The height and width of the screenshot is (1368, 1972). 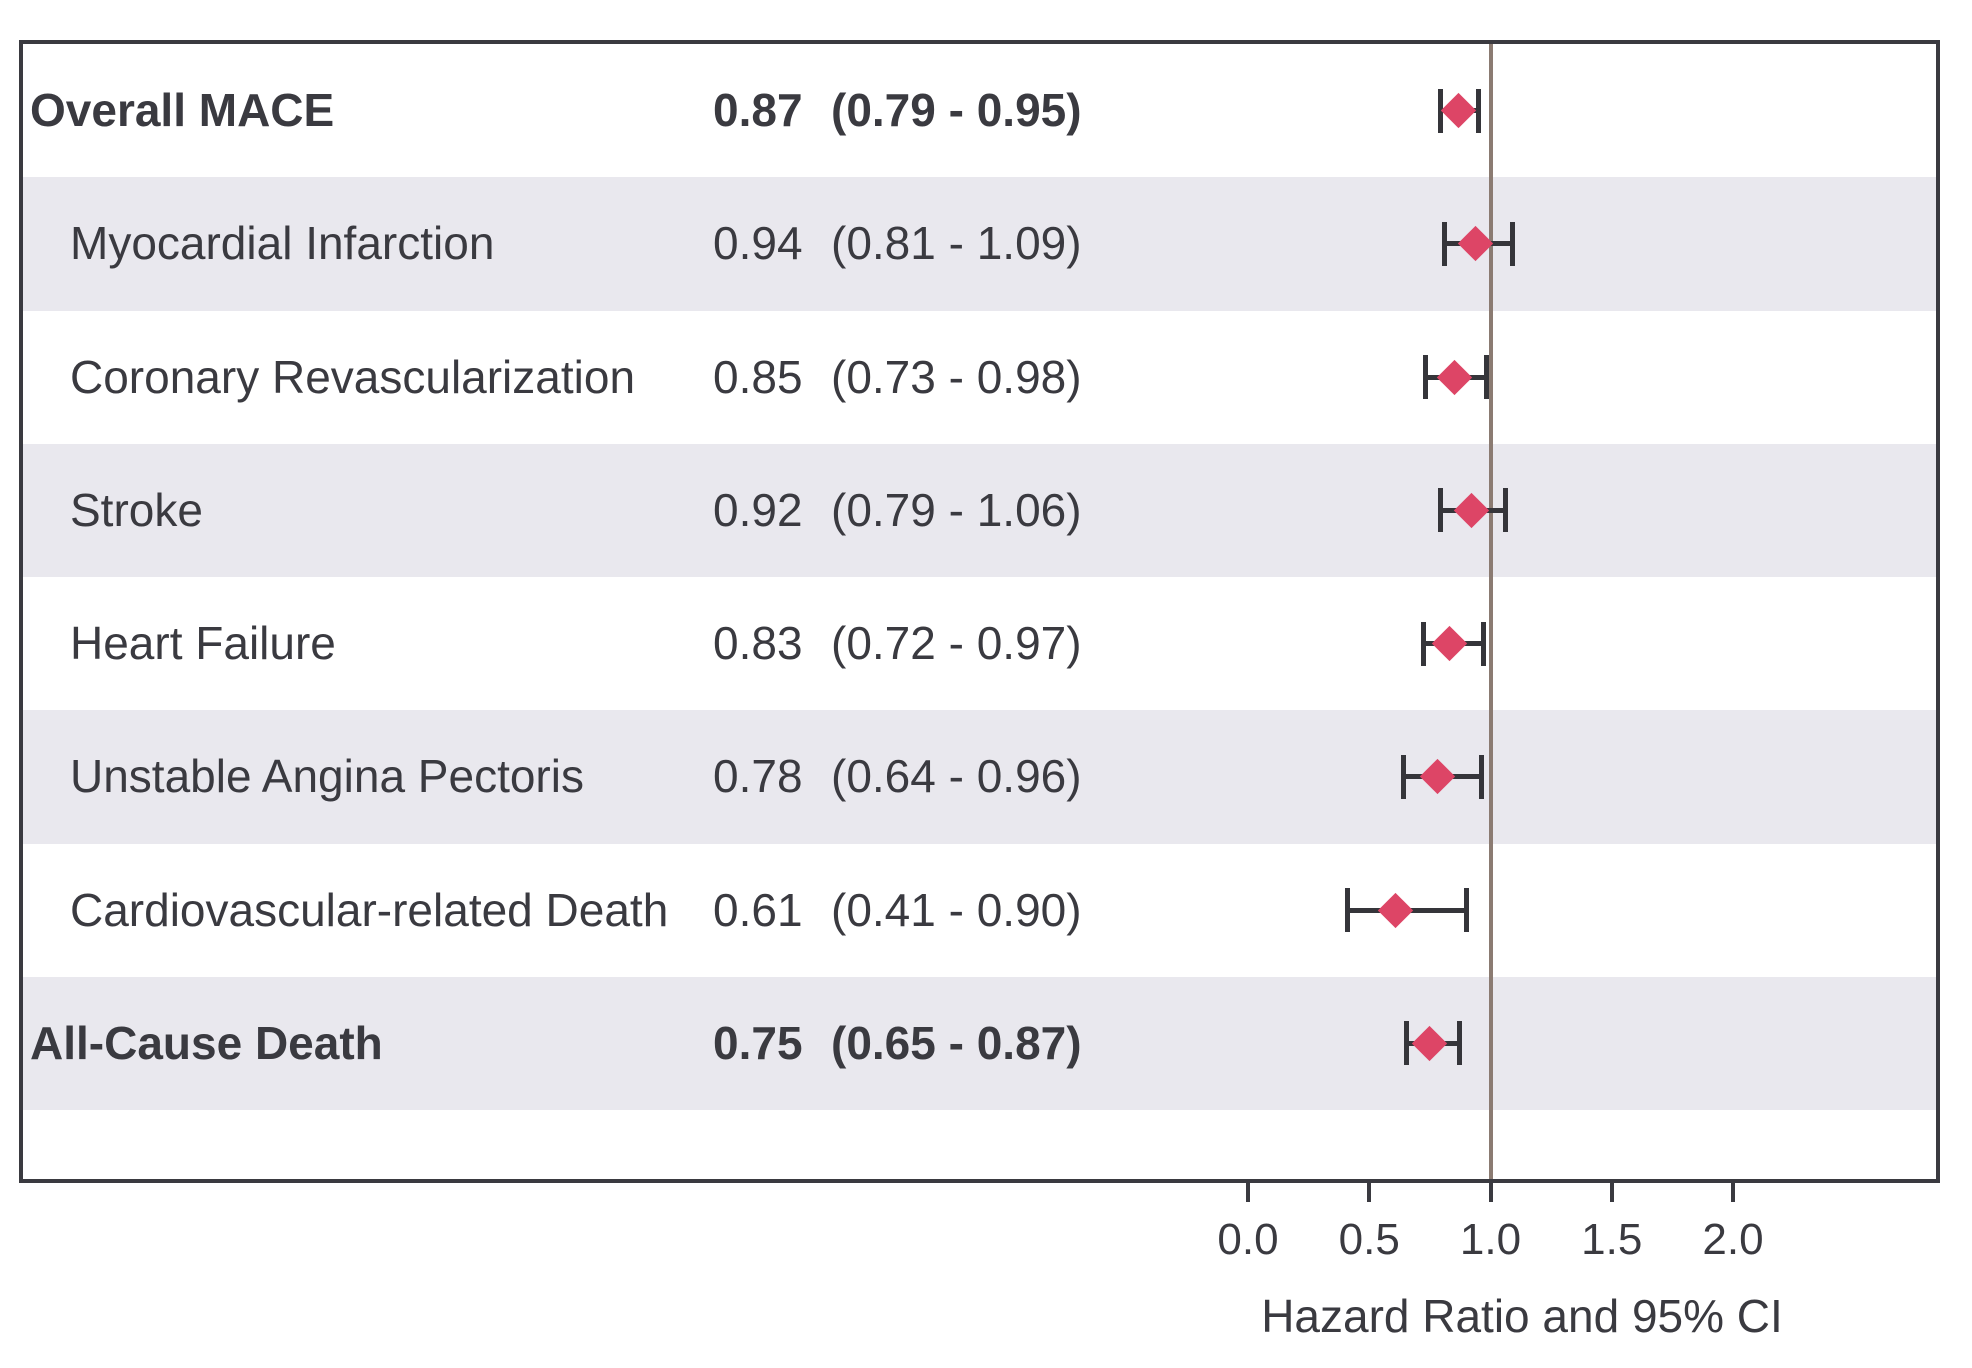 What do you see at coordinates (203, 643) in the screenshot?
I see `outcome-label: Heart Failure` at bounding box center [203, 643].